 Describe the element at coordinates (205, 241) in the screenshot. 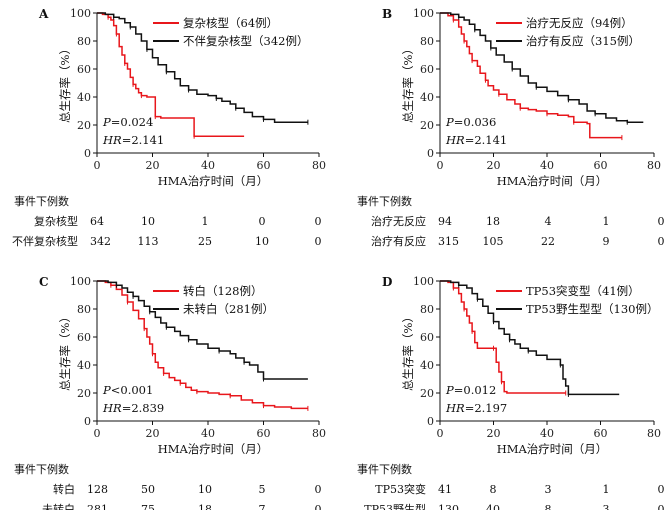

I see `risk-value: 25` at that location.